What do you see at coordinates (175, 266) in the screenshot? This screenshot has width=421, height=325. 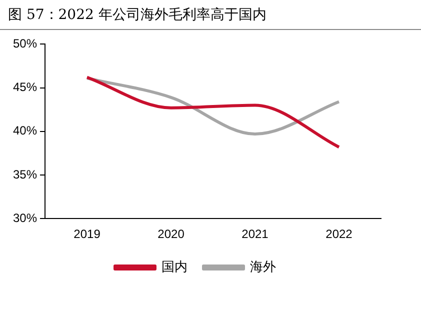 I see `legend-label: 国内` at bounding box center [175, 266].